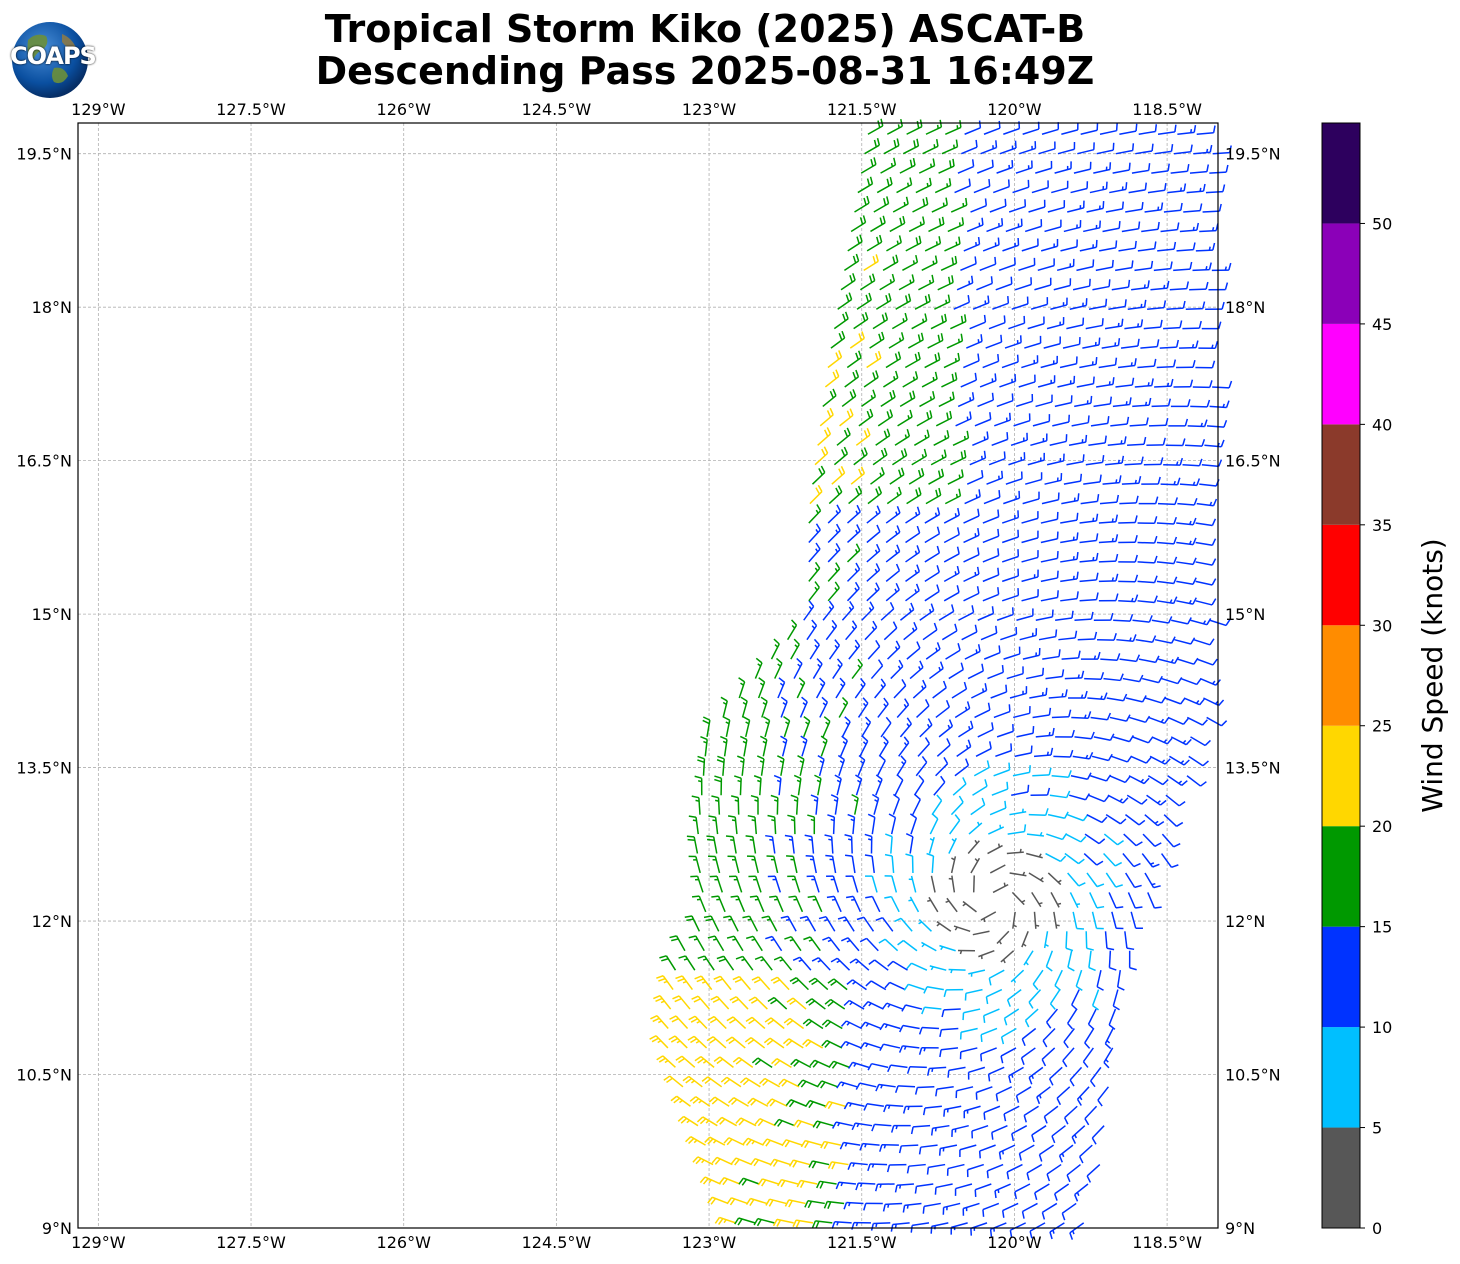 Image resolution: width=1460 pixels, height=1264 pixels. Describe the element at coordinates (44, 768) in the screenshot. I see `lat-tick-label-left: 13.5°N` at that location.